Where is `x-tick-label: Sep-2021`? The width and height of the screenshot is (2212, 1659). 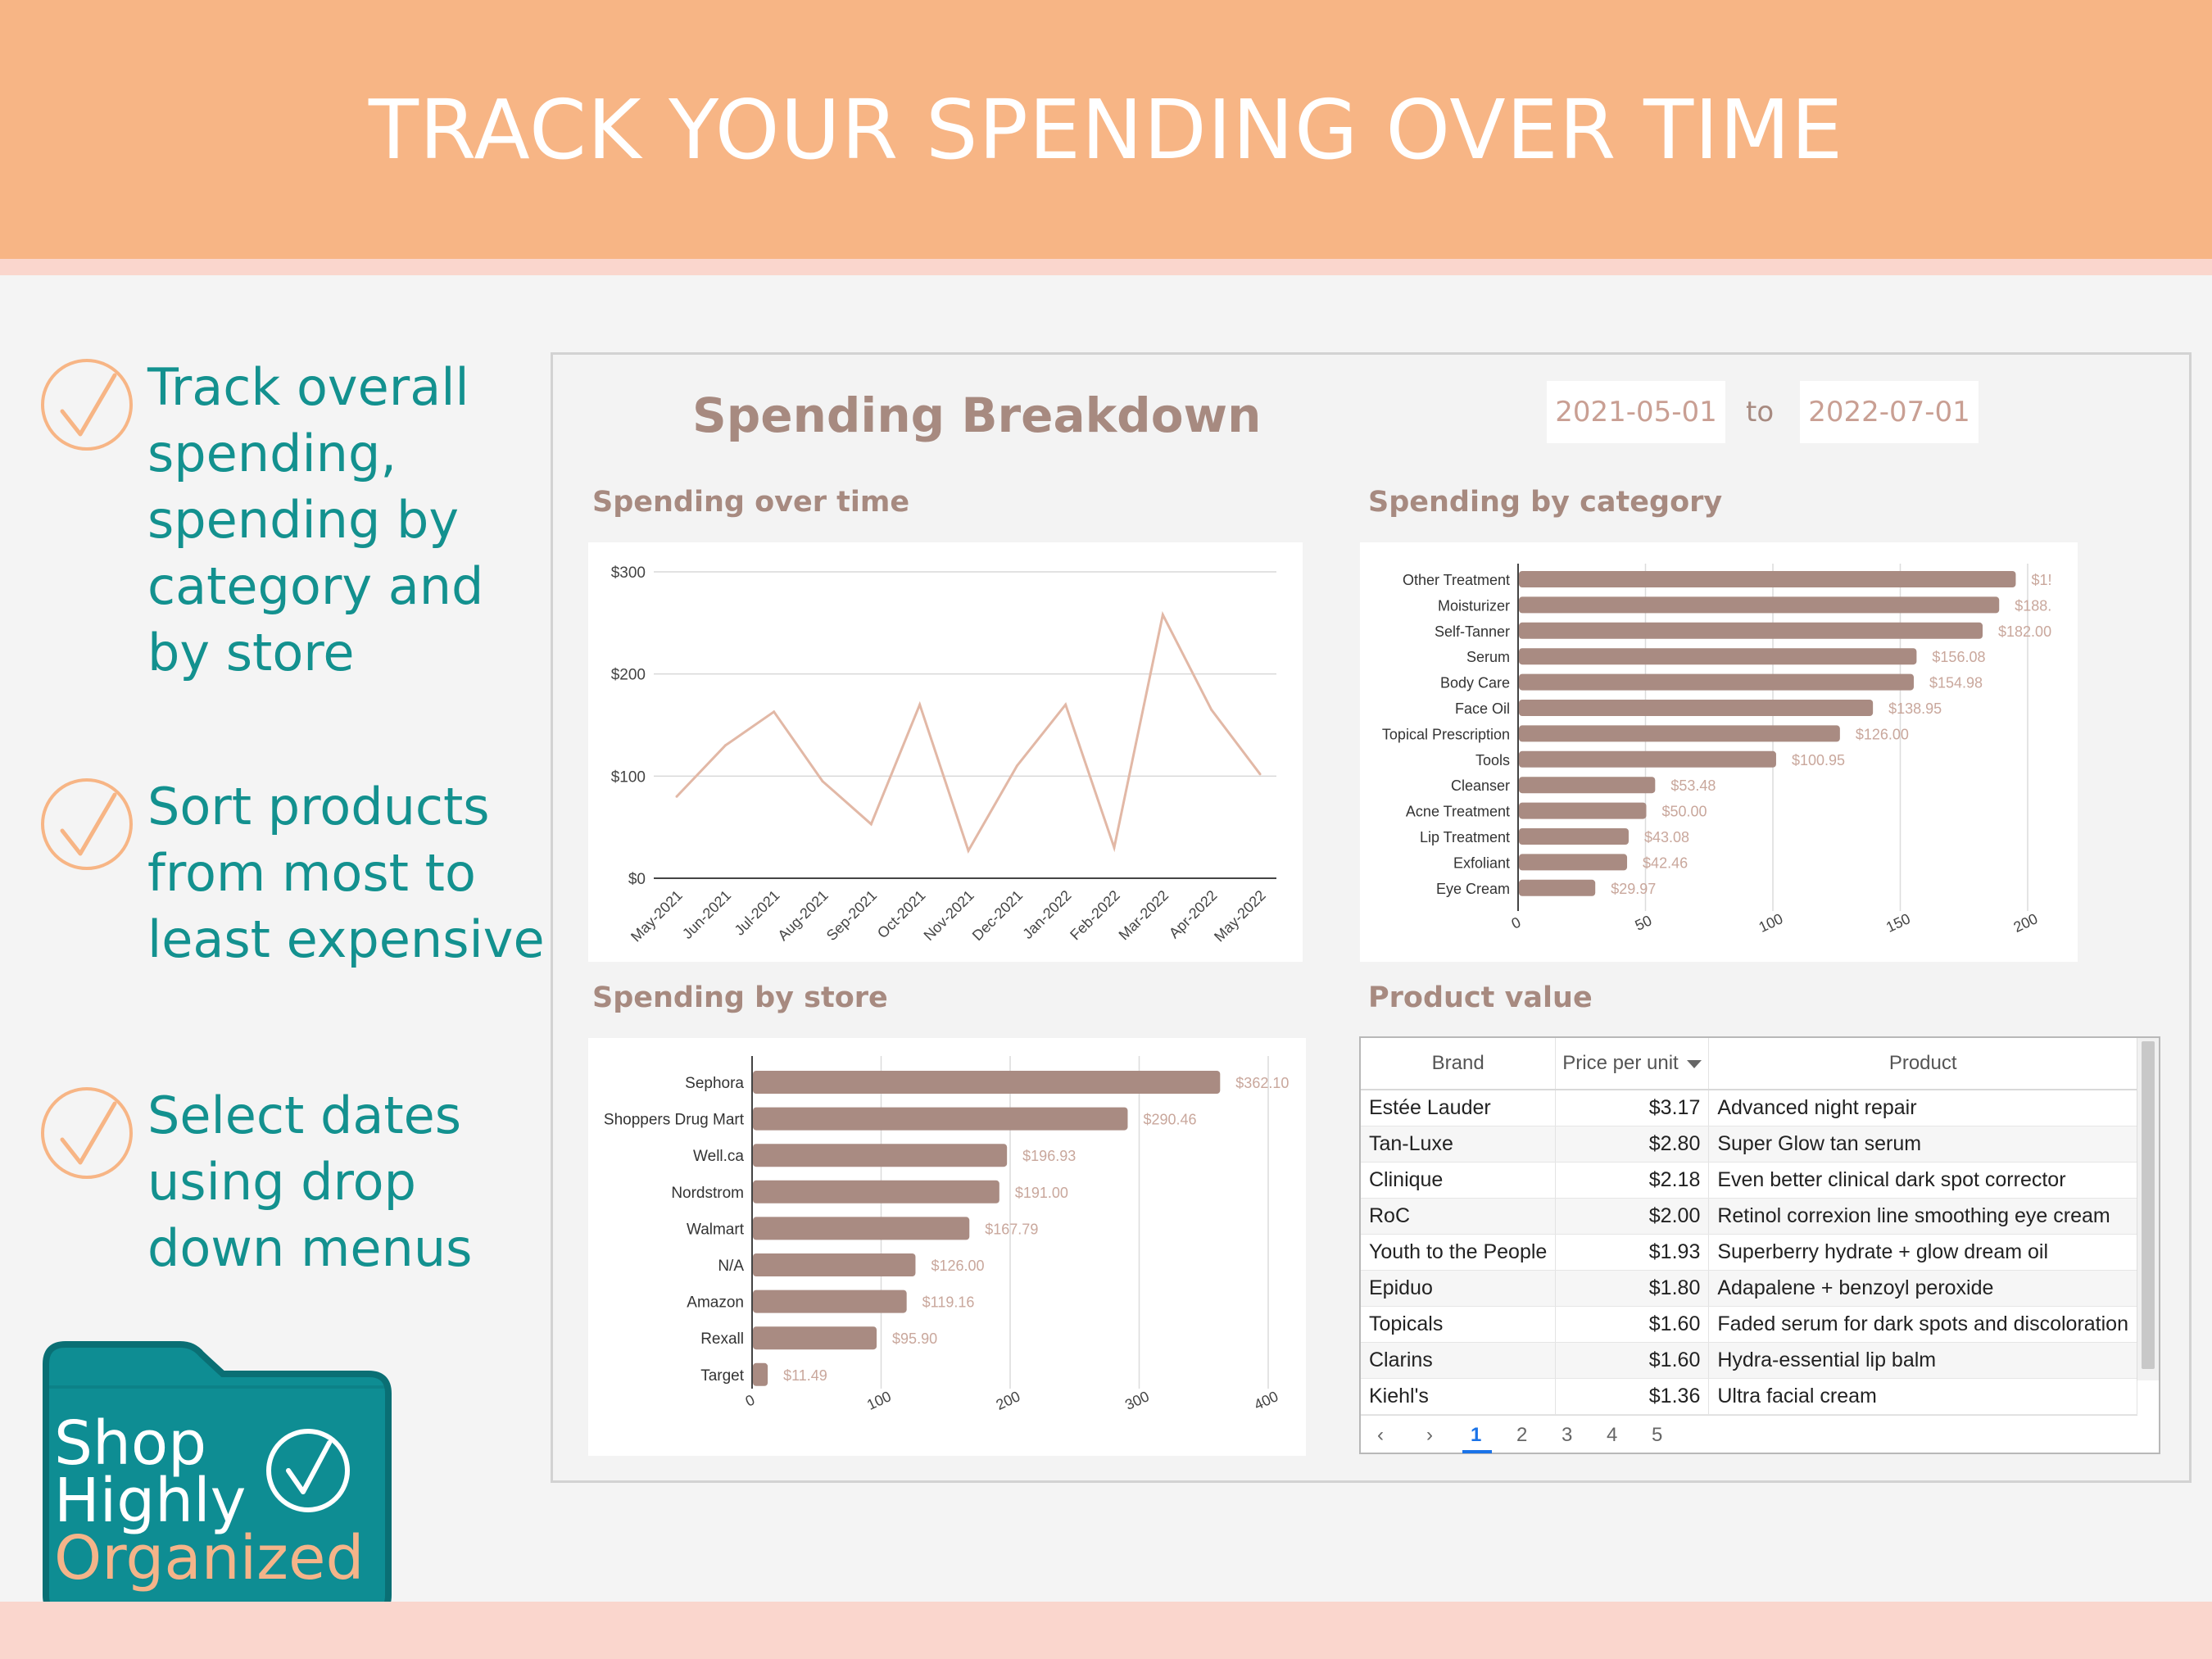 x-tick-label: Sep-2021 is located at coordinates (851, 915).